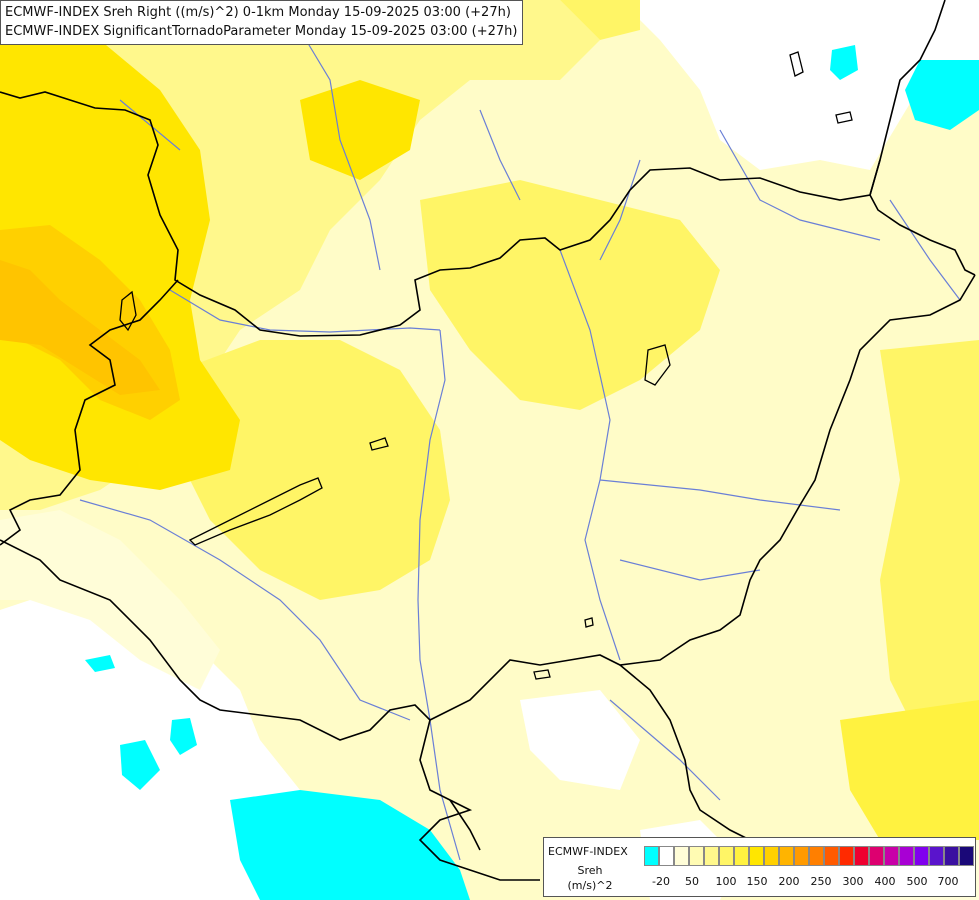 The image size is (979, 900). I want to click on legend-tick-label: 50, so click(692, 881).